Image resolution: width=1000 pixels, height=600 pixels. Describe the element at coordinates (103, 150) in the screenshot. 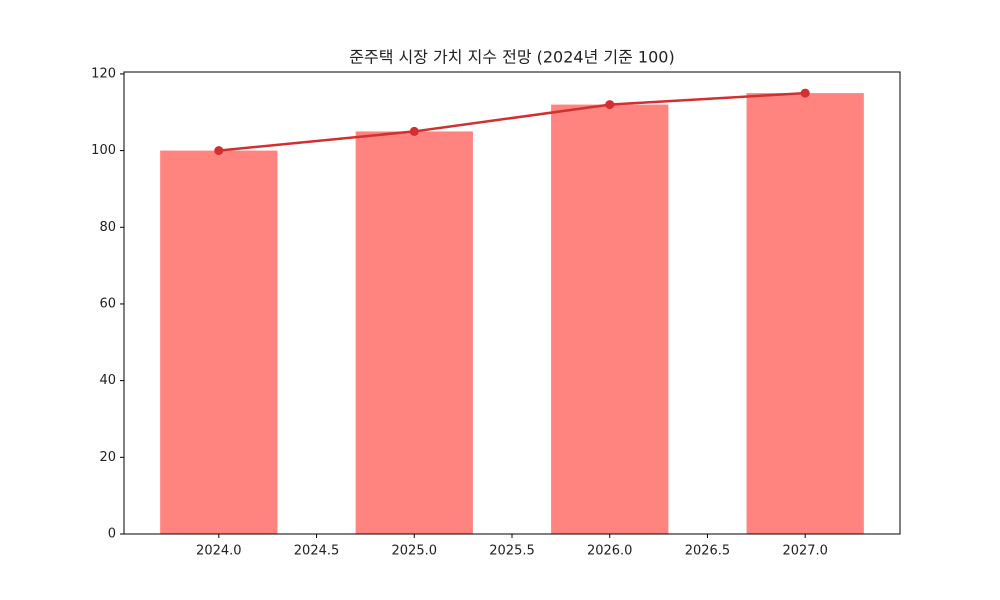

I see `y-tick-label: 100` at that location.